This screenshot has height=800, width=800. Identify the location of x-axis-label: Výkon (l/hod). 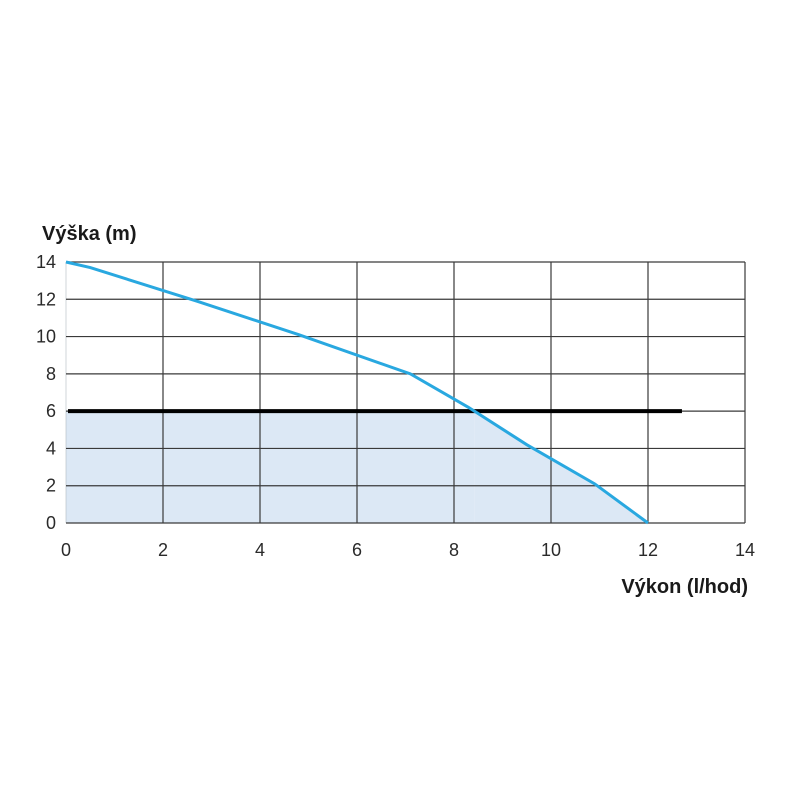
(684, 587).